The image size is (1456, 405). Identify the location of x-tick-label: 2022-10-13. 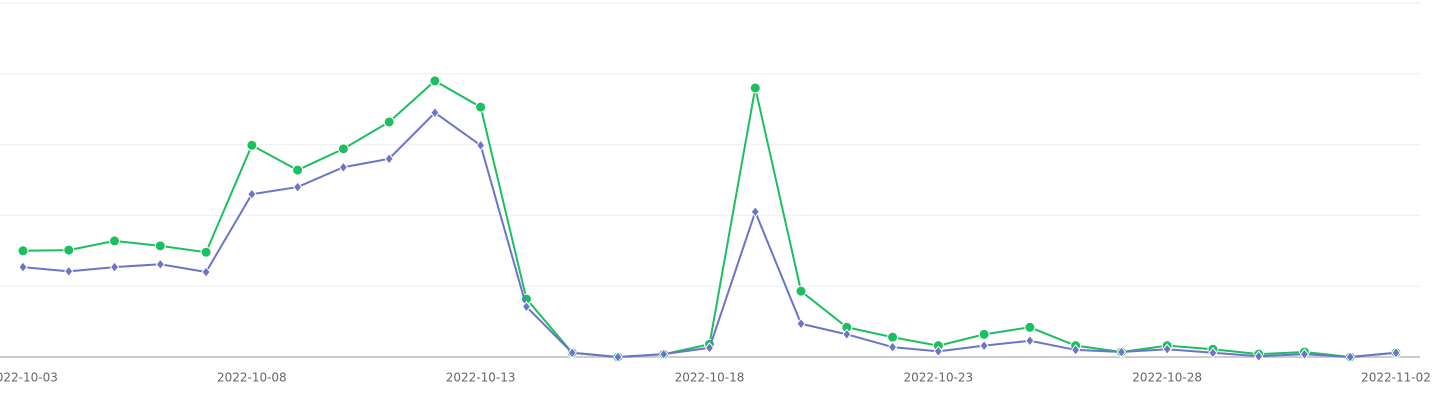
(481, 378).